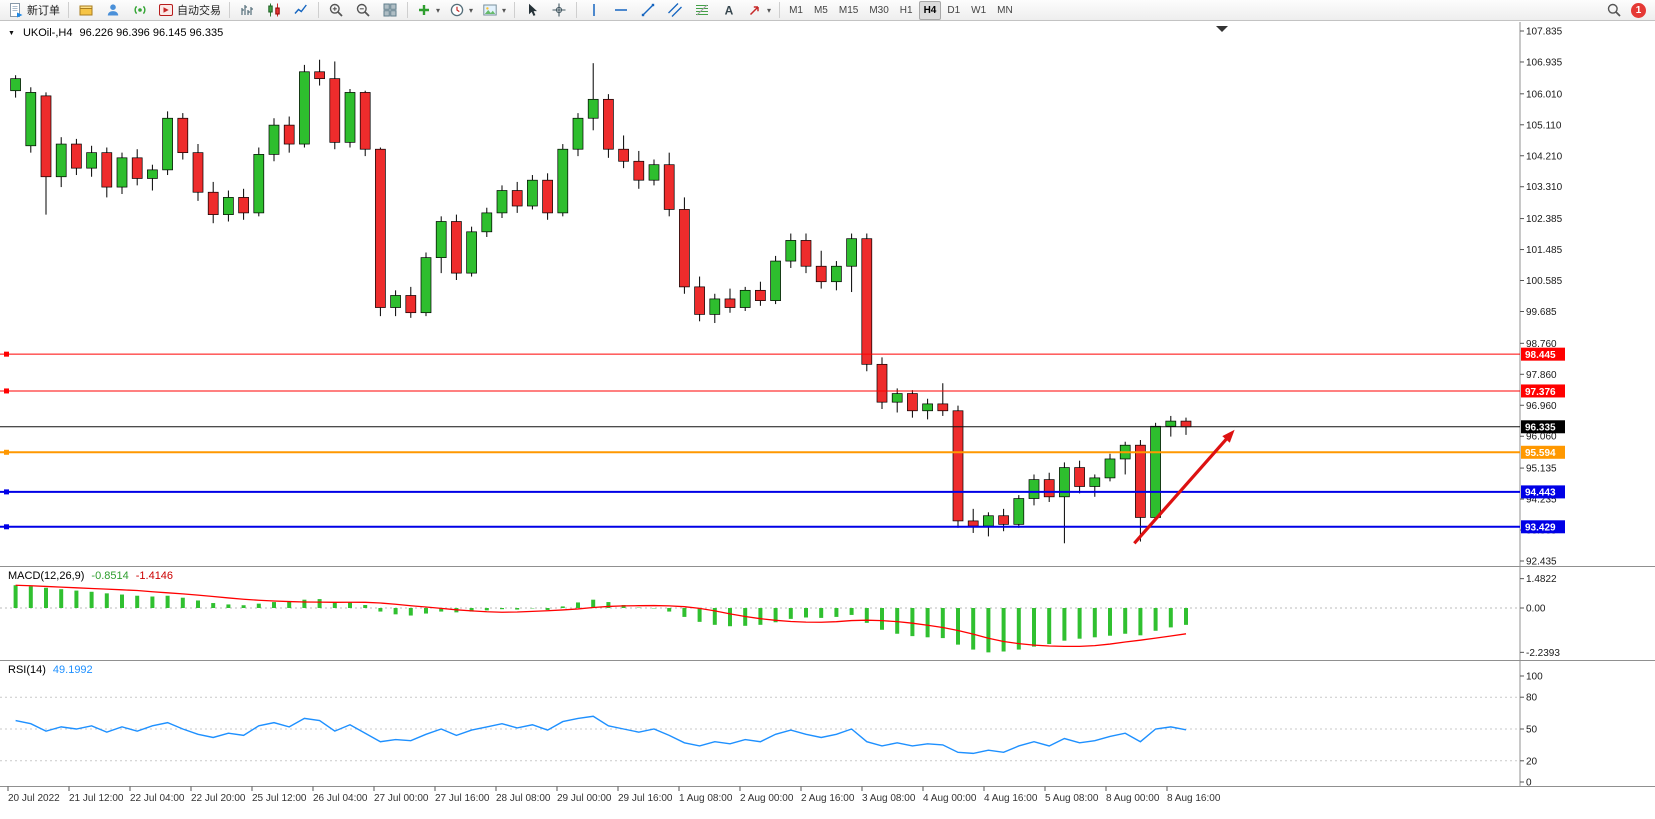 This screenshot has height=819, width=1655. Describe the element at coordinates (1614, 10) in the screenshot. I see `search-button` at that location.